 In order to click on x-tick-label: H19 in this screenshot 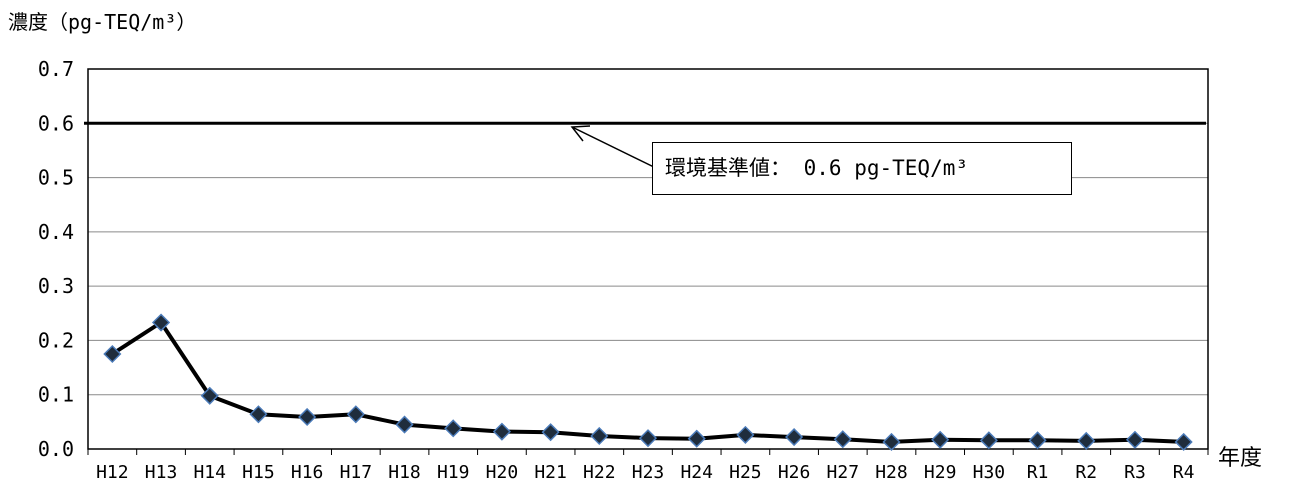, I will do `click(453, 472)`.